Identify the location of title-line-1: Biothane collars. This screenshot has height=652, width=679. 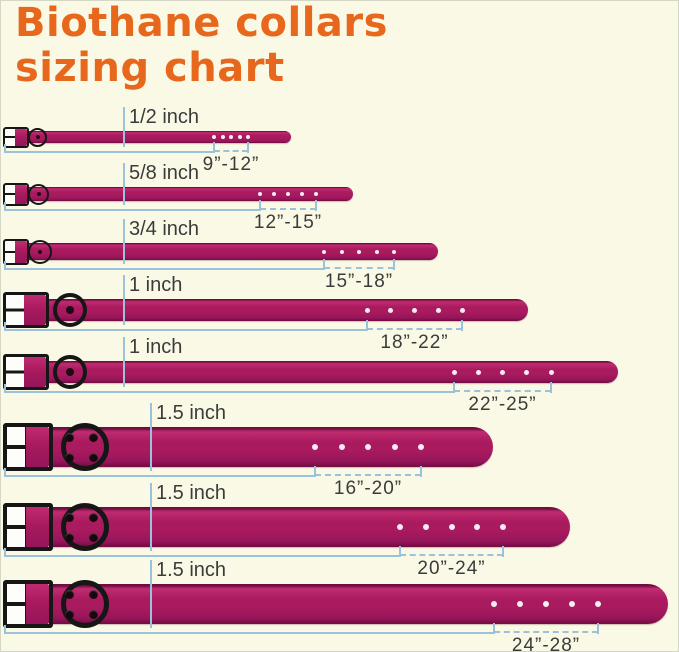
(201, 23).